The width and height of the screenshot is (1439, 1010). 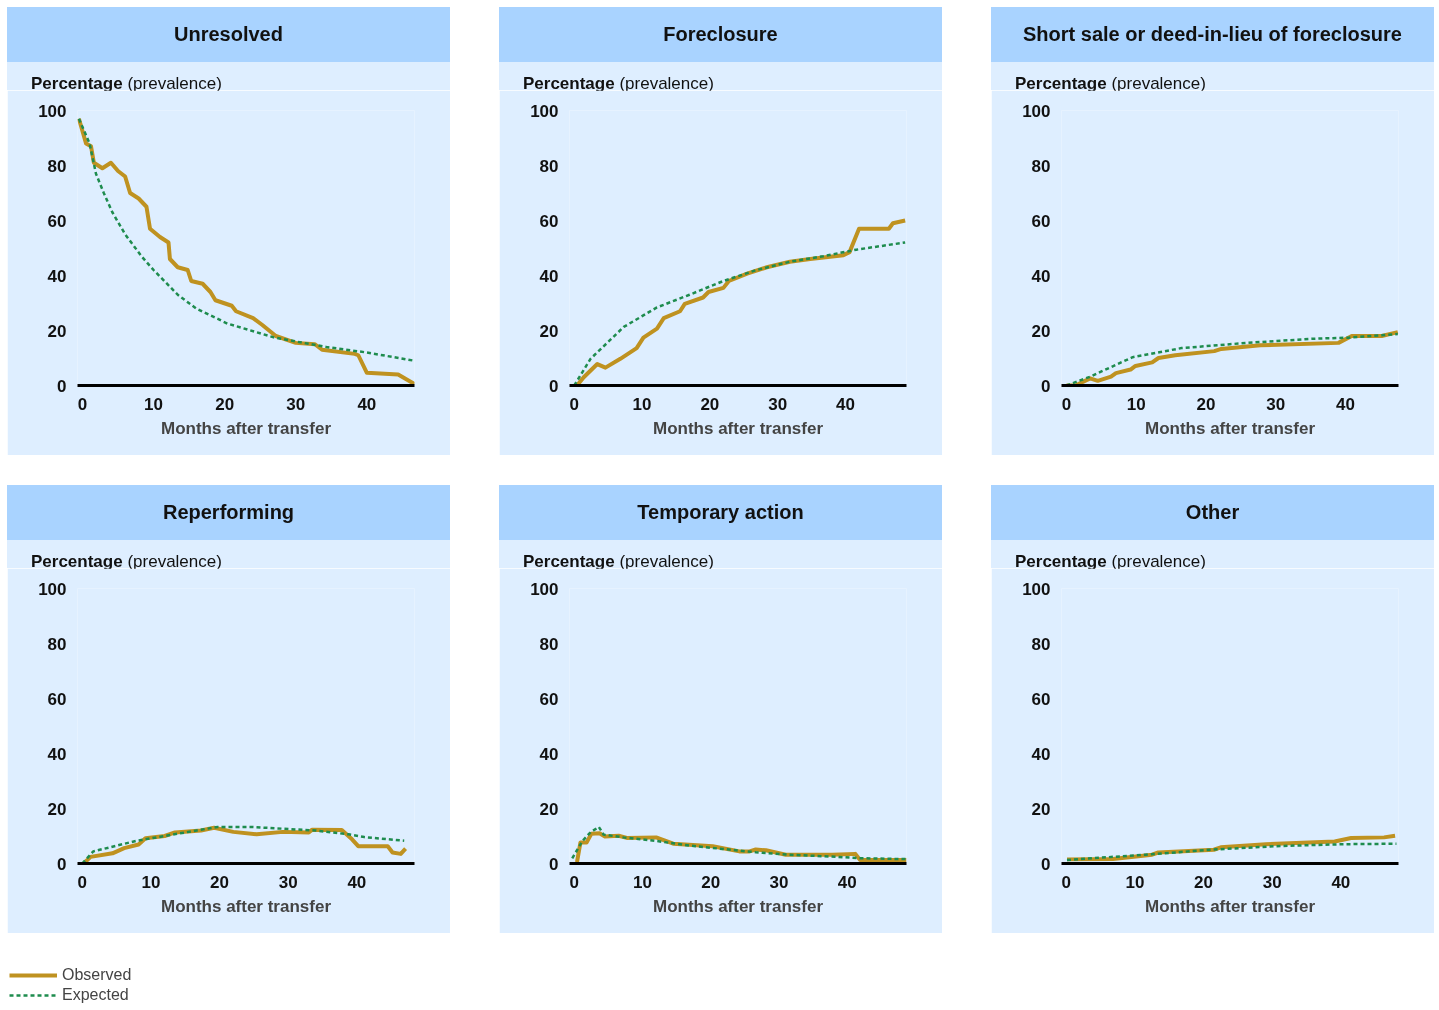 What do you see at coordinates (1212, 512) in the screenshot?
I see `chart-title: Other` at bounding box center [1212, 512].